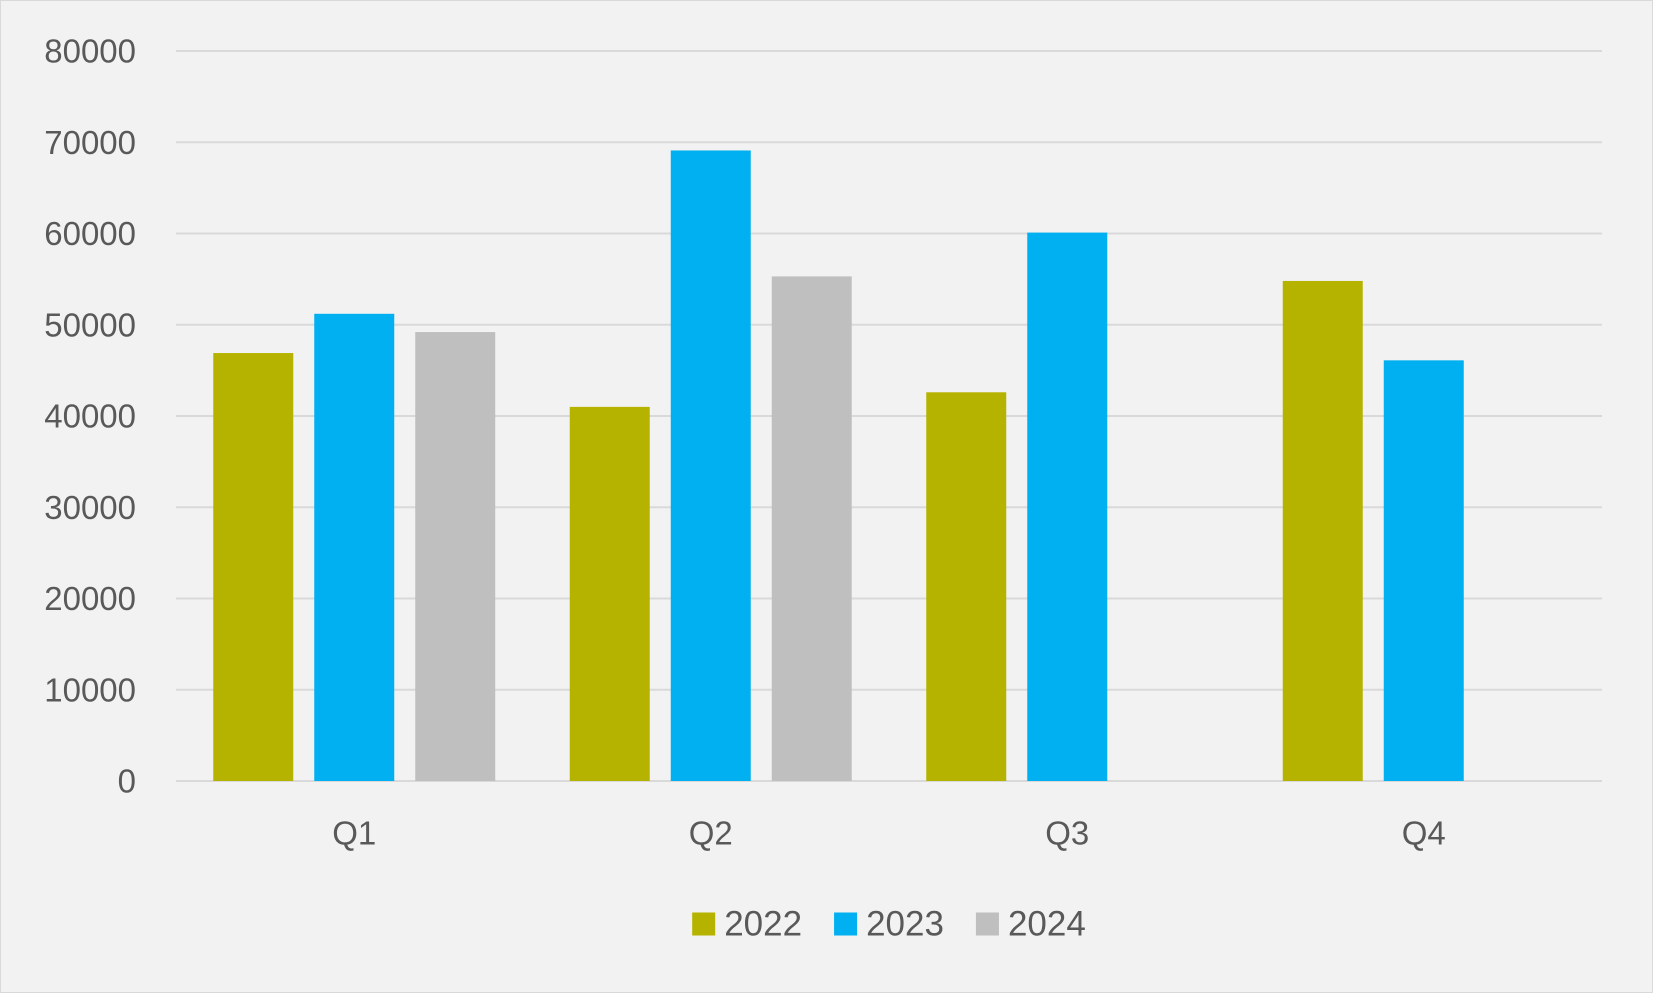 The height and width of the screenshot is (993, 1653). I want to click on y-tick-label: 30000, so click(90, 507).